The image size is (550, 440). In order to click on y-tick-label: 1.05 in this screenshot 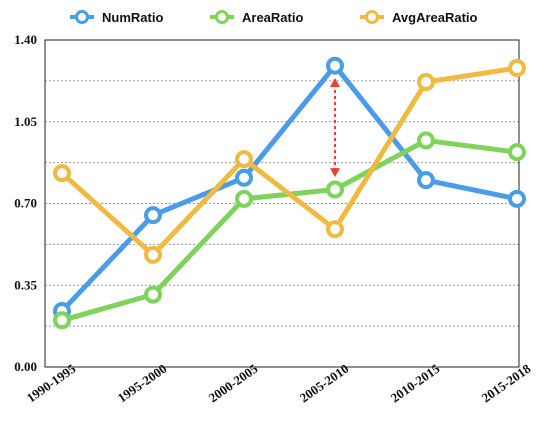, I will do `click(25, 121)`.